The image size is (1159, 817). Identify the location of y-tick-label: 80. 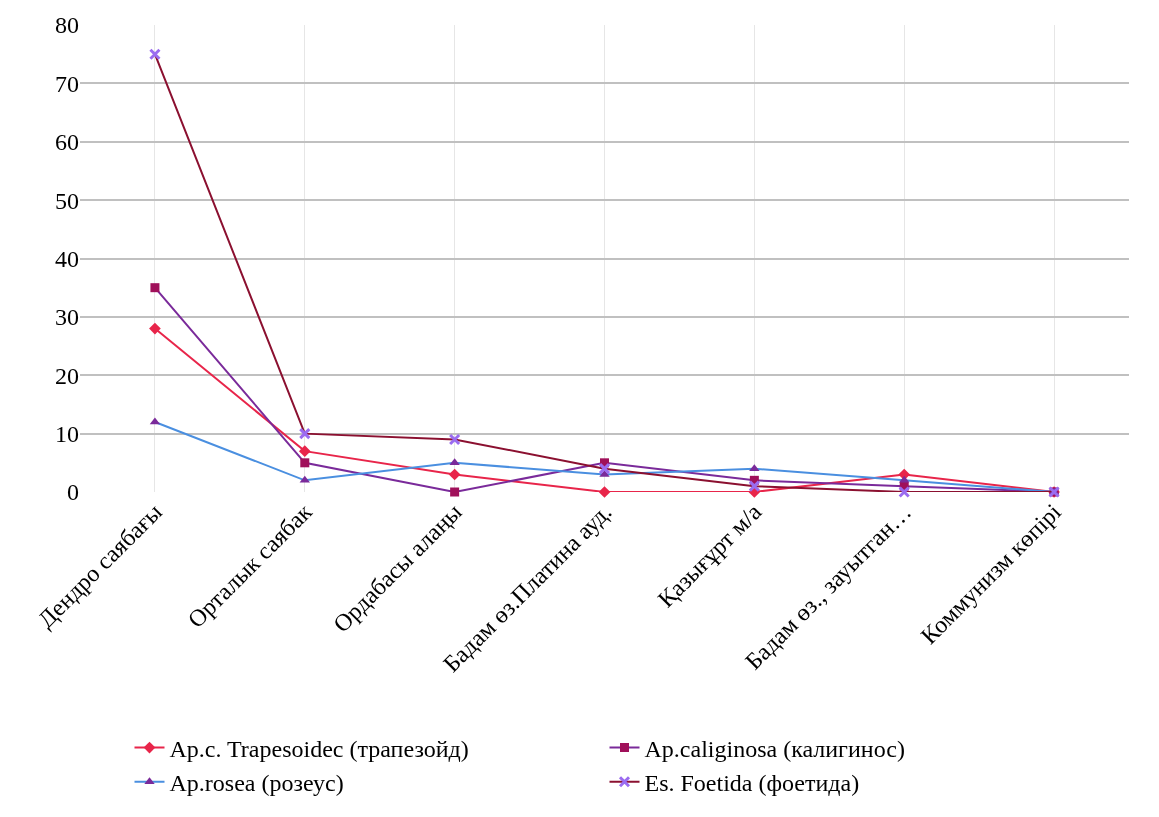
(67, 25).